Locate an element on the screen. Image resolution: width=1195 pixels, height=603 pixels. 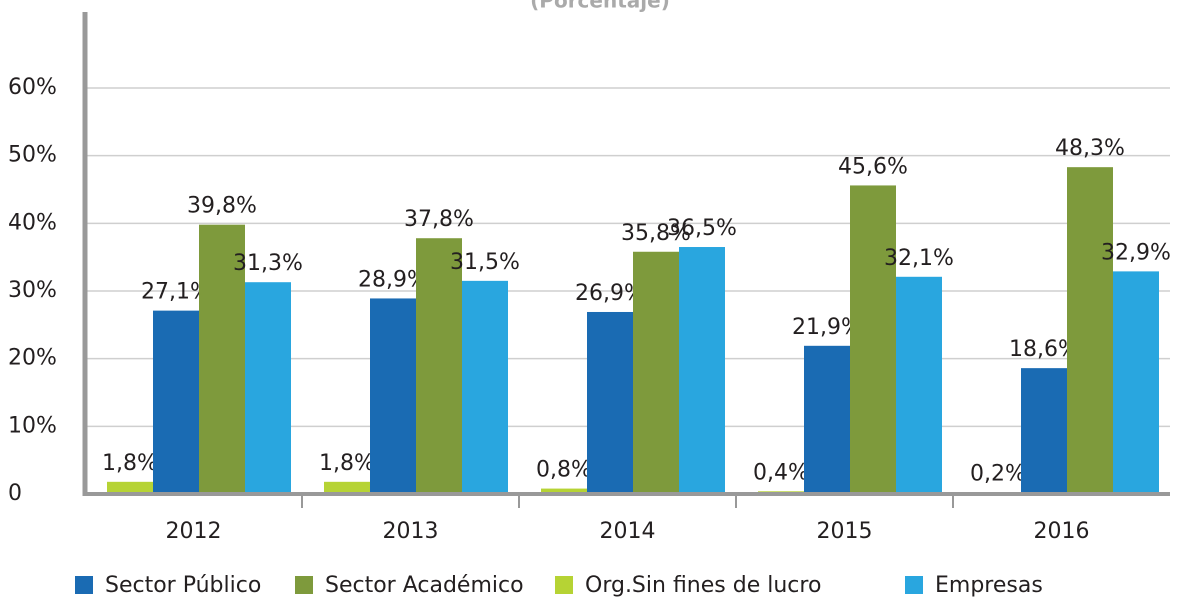
x-tick-label: 2012 is located at coordinates (194, 531).